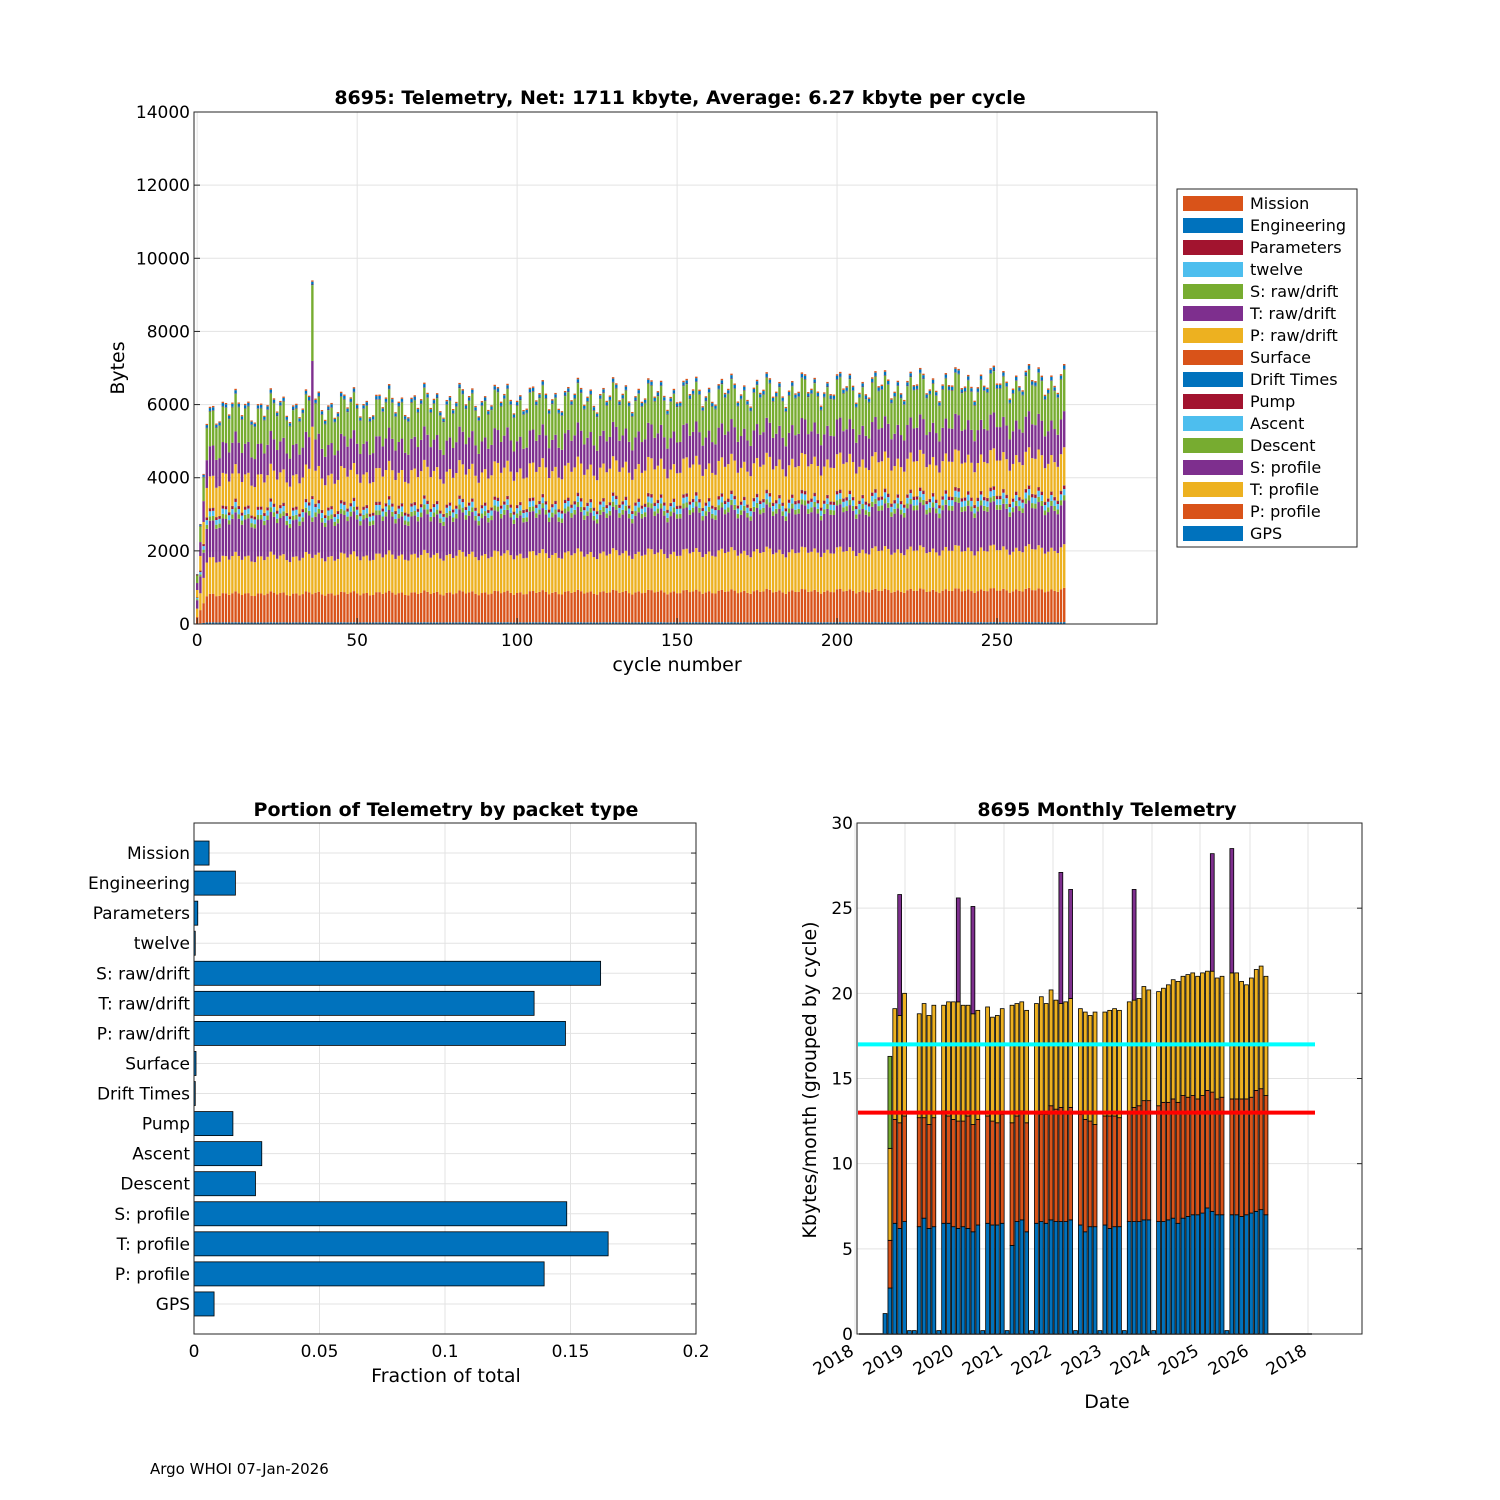 The image size is (1500, 1500). What do you see at coordinates (842, 909) in the screenshot?
I see `chart3-y-tick-label: 25` at bounding box center [842, 909].